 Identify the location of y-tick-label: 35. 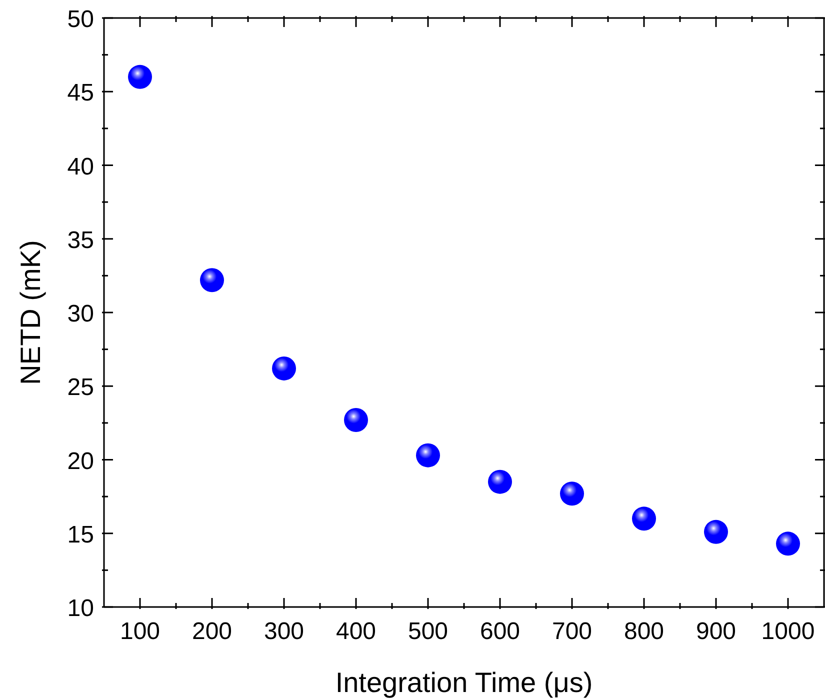
(80, 240).